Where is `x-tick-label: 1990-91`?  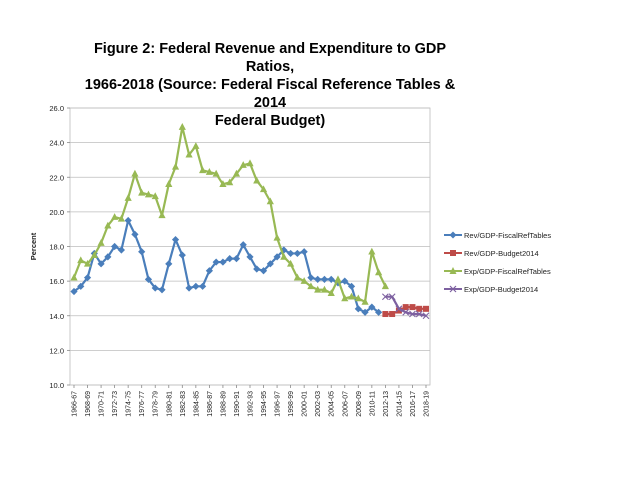
x-tick-label: 1990-91 is located at coordinates (237, 404).